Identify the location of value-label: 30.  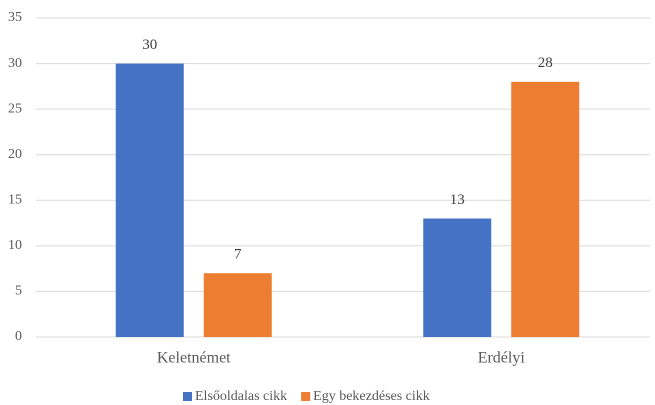
(149, 45).